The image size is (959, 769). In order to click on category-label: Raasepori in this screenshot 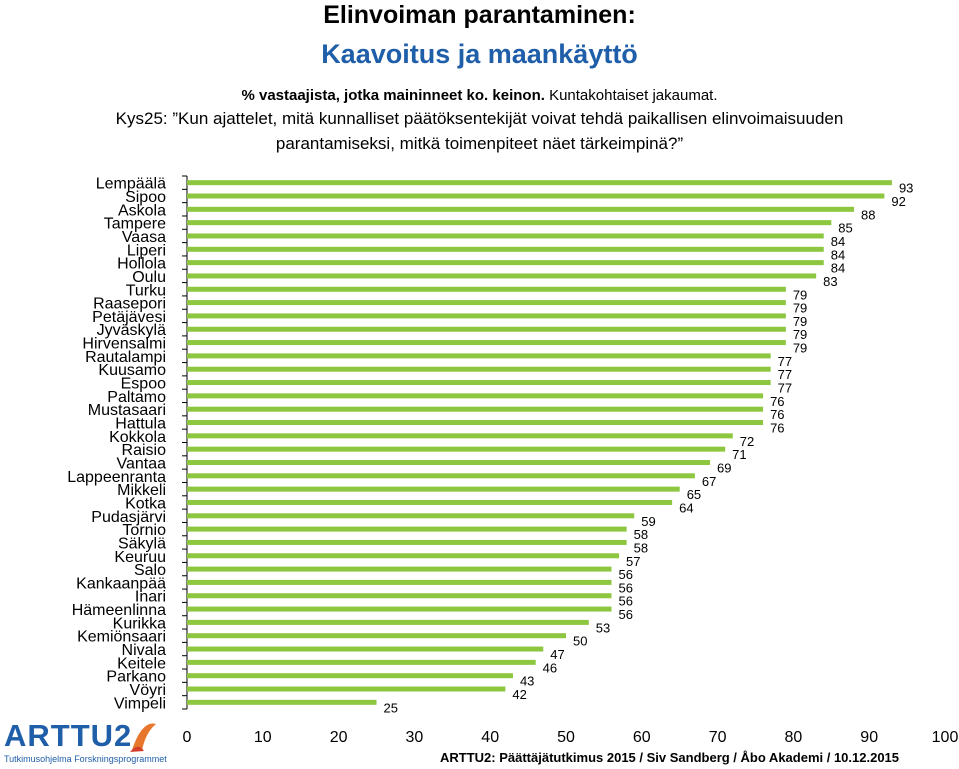, I will do `click(129, 304)`.